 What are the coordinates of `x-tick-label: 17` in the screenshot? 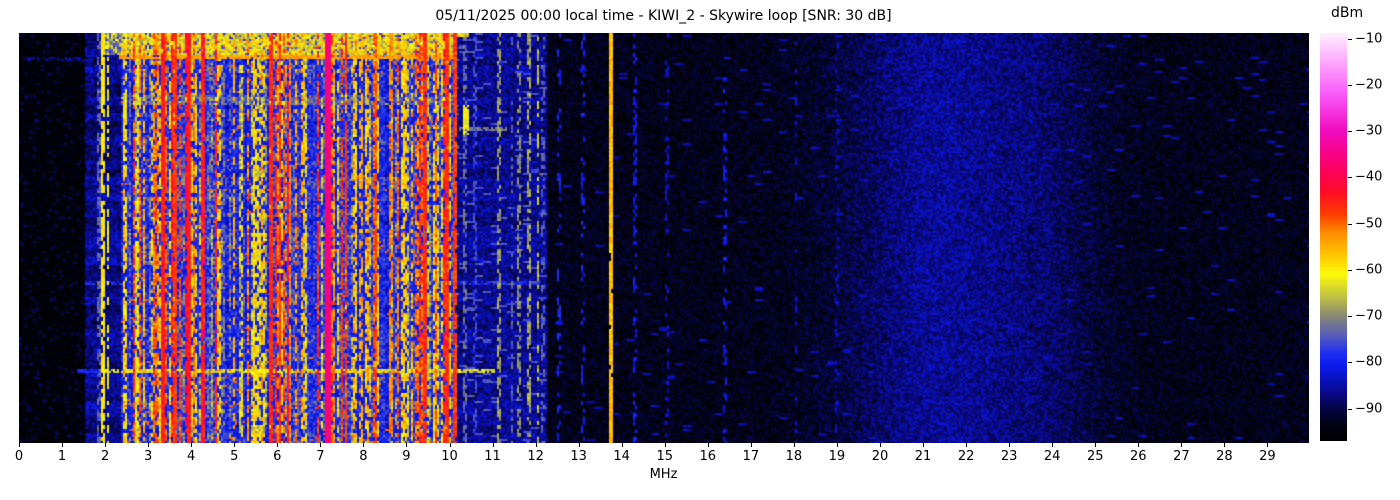 It's located at (751, 456).